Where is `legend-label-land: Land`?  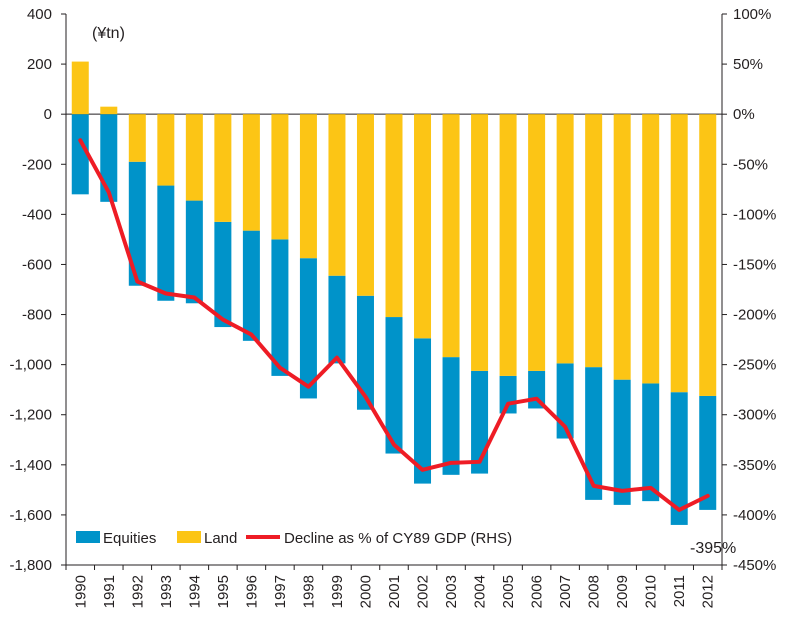 legend-label-land: Land is located at coordinates (220, 538).